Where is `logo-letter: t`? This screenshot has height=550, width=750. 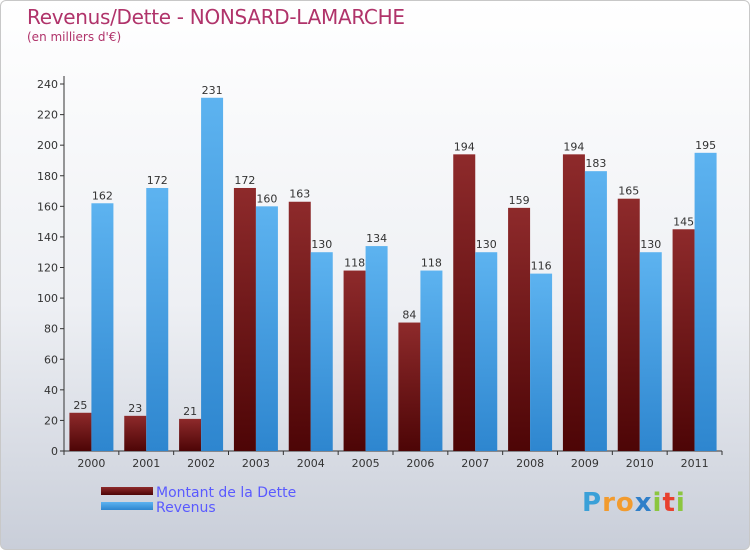 logo-letter: t is located at coordinates (669, 503).